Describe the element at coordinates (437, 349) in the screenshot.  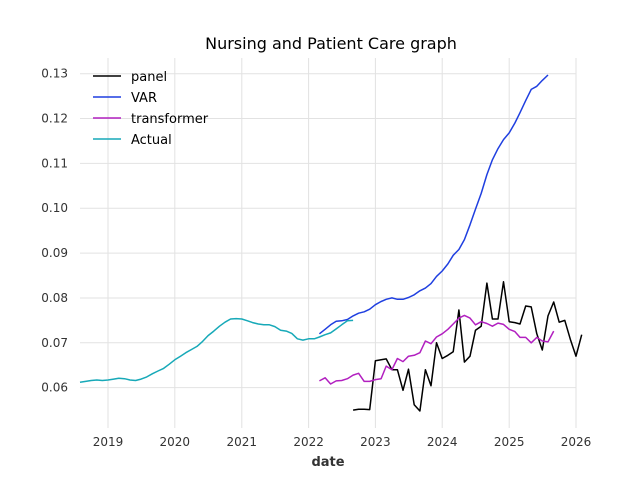
I see `series-line-transformer` at that location.